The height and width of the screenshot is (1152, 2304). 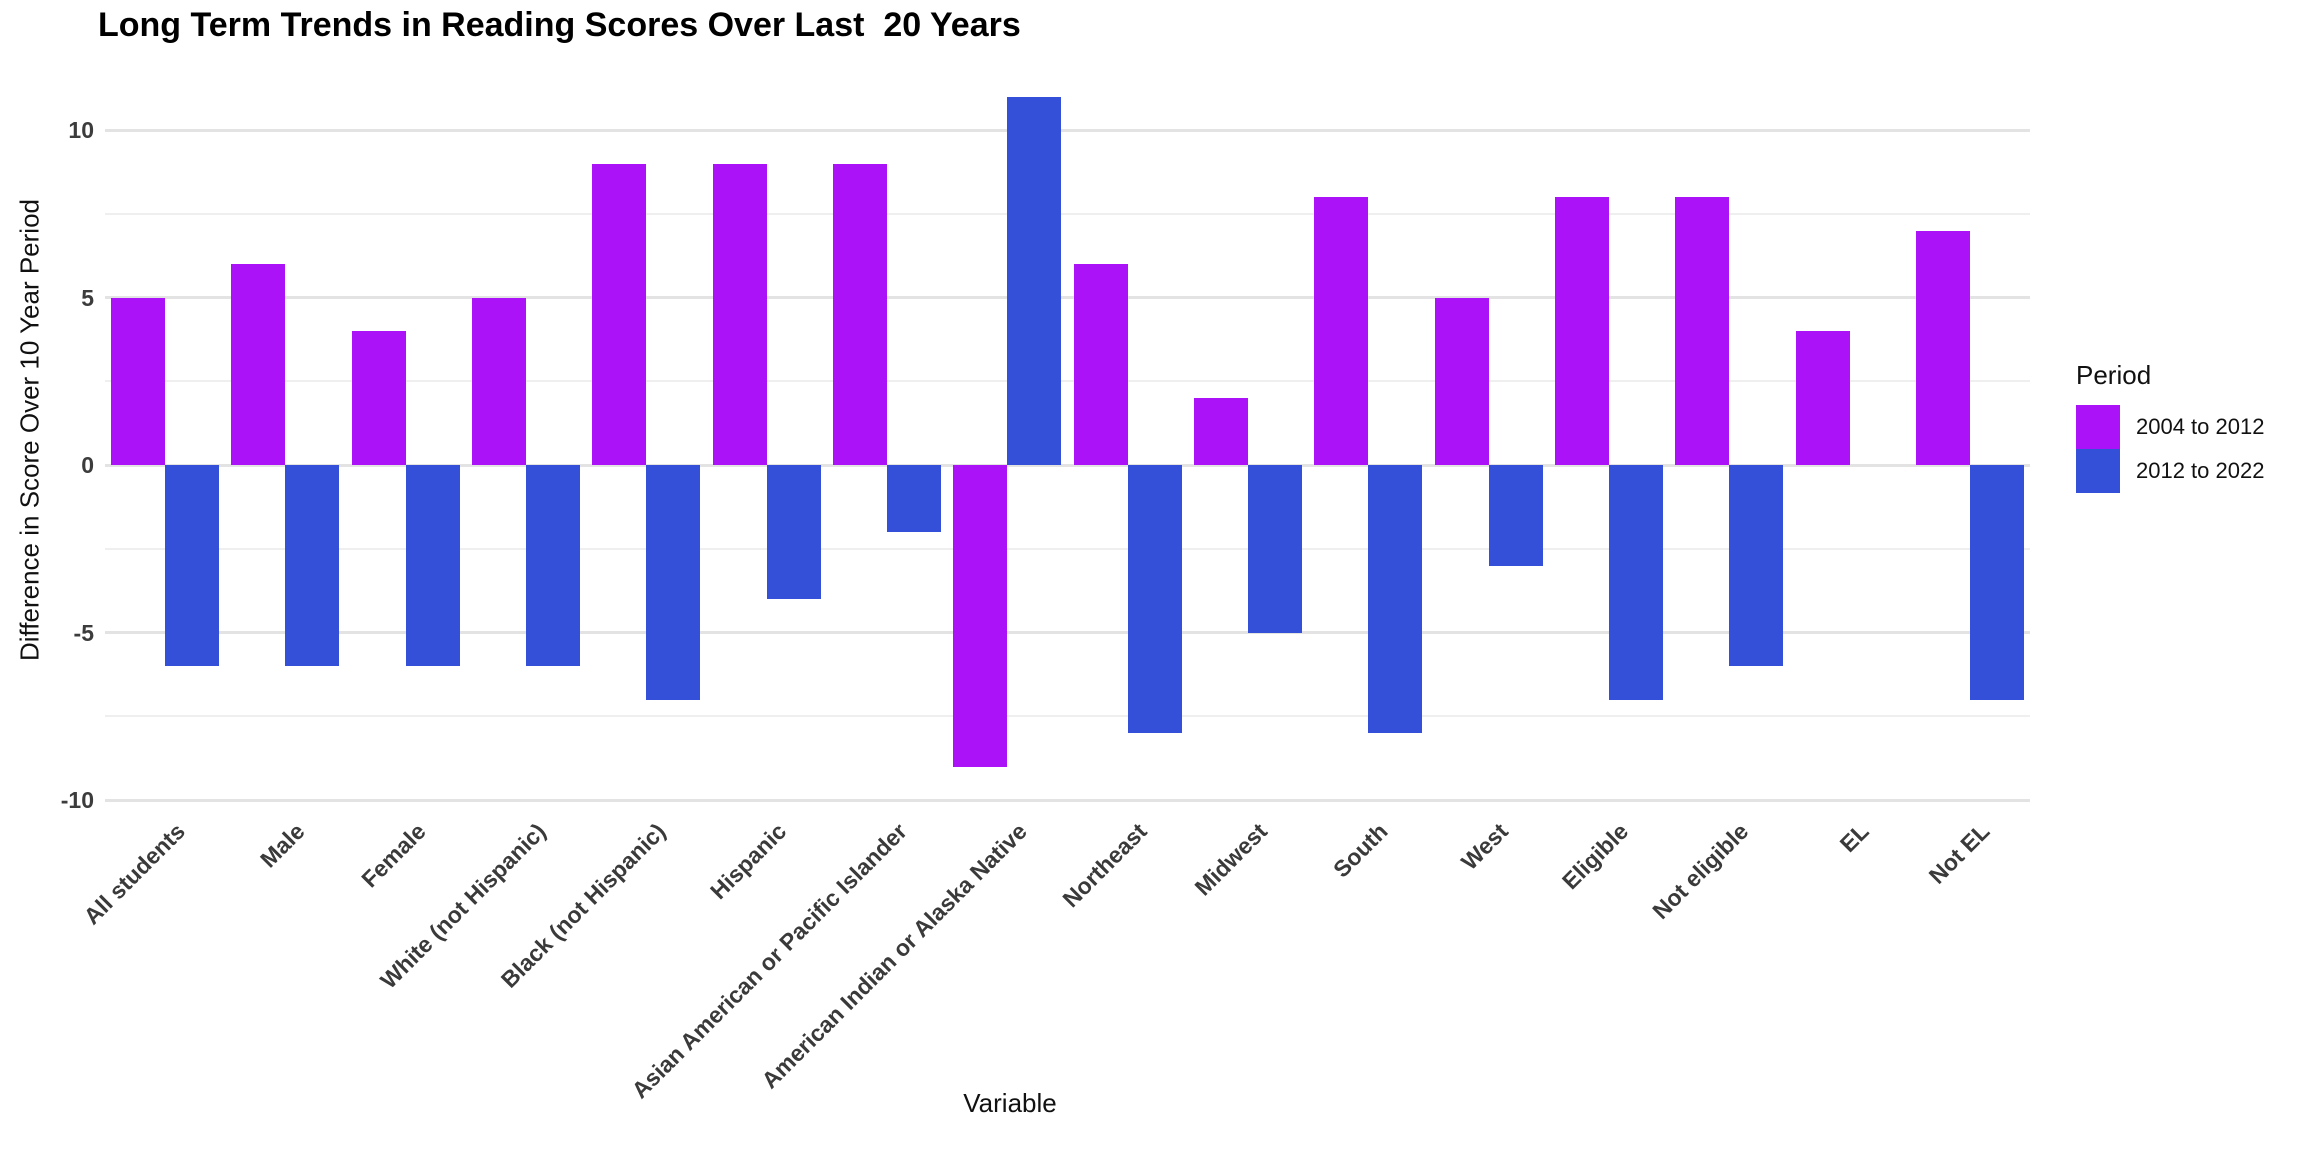 I want to click on legend-item: 2004 to 2012, so click(x=2170, y=427).